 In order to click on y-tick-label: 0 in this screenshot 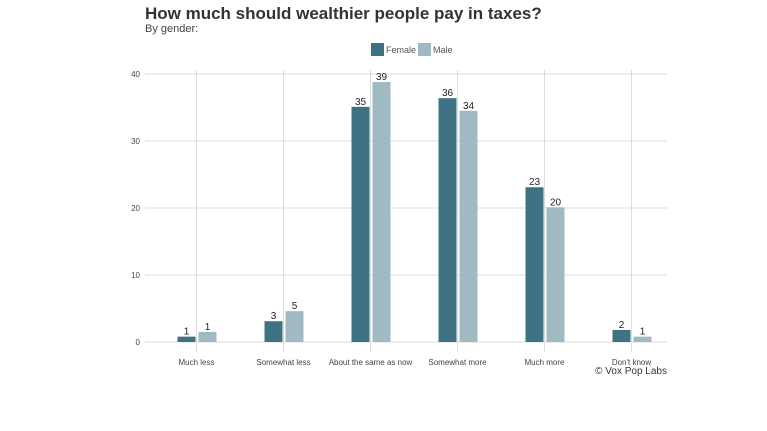, I will do `click(138, 342)`.